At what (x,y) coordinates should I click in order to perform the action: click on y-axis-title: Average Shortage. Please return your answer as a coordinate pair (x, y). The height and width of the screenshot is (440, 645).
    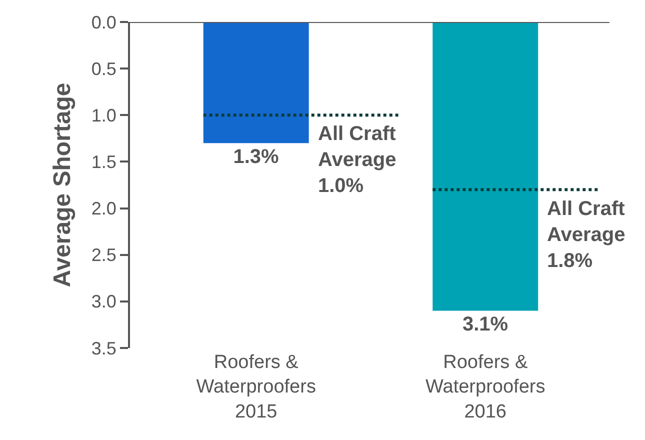
    Looking at the image, I should click on (62, 185).